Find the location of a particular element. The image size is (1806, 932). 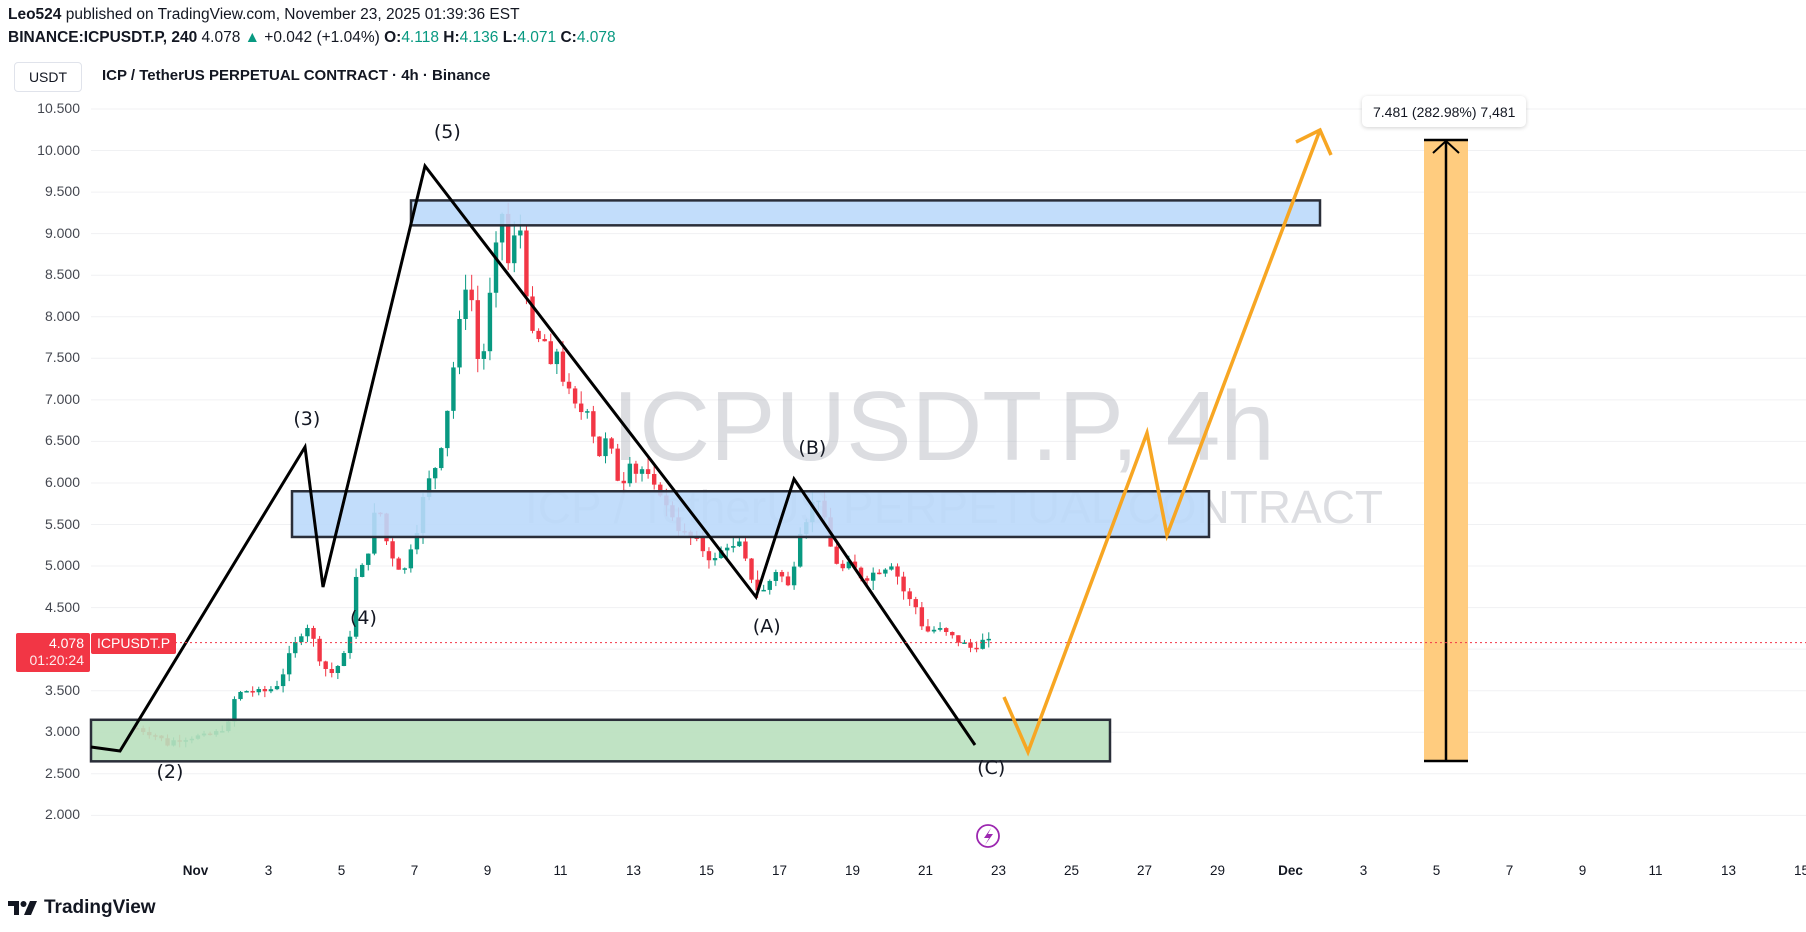

time-axis-label: Dec is located at coordinates (1290, 870).